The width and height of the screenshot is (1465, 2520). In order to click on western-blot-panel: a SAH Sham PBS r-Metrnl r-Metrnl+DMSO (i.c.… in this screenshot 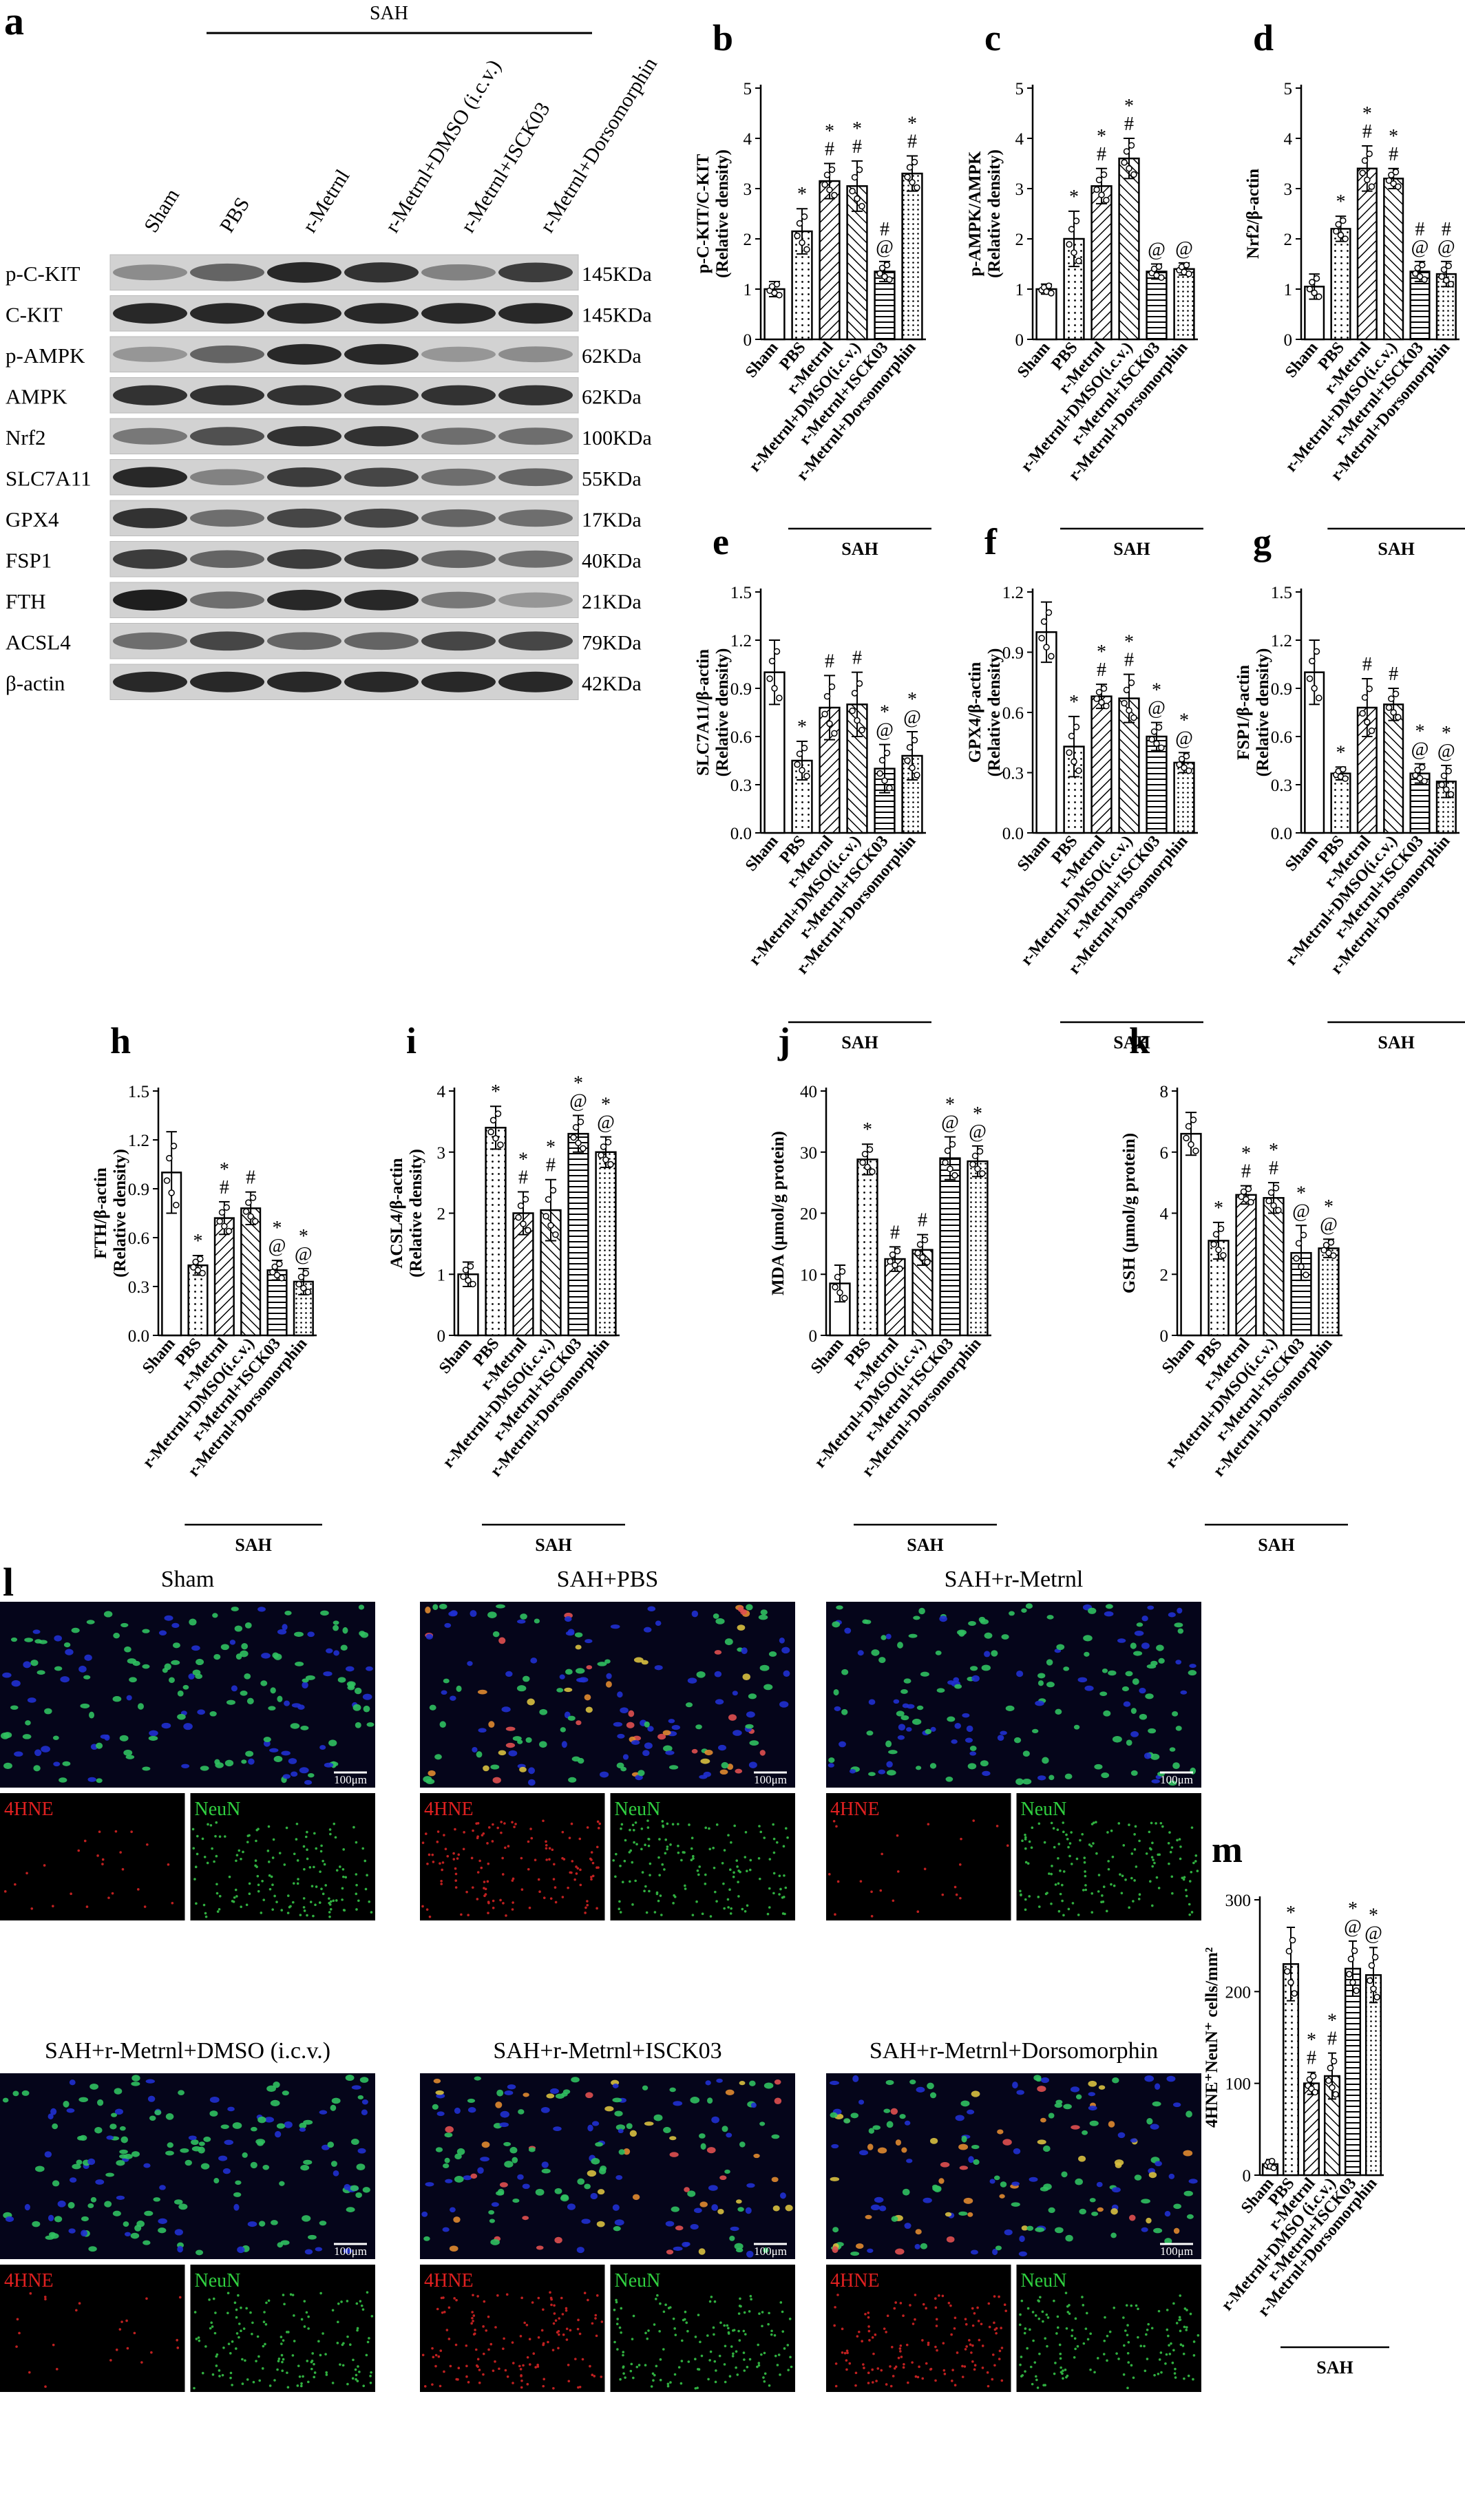, I will do `click(333, 350)`.